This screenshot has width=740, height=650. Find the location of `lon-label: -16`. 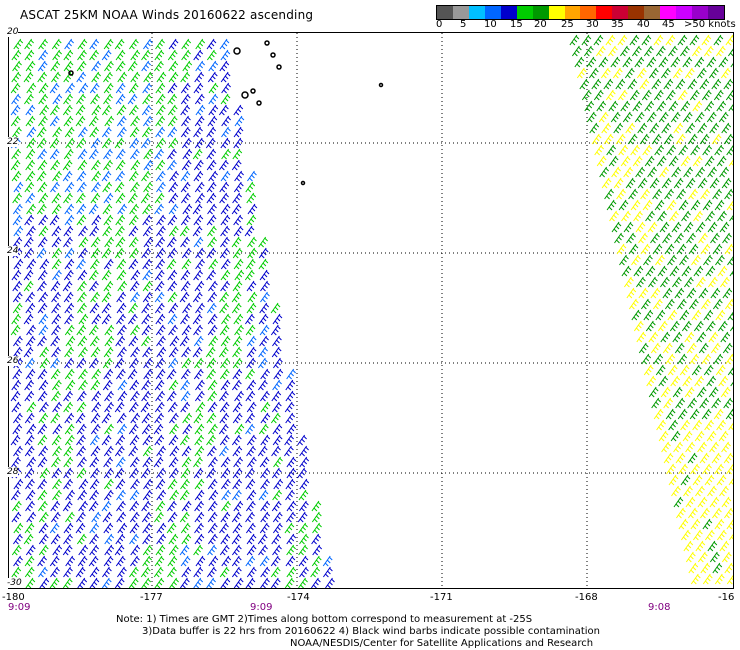

lon-label: -16 is located at coordinates (726, 597).